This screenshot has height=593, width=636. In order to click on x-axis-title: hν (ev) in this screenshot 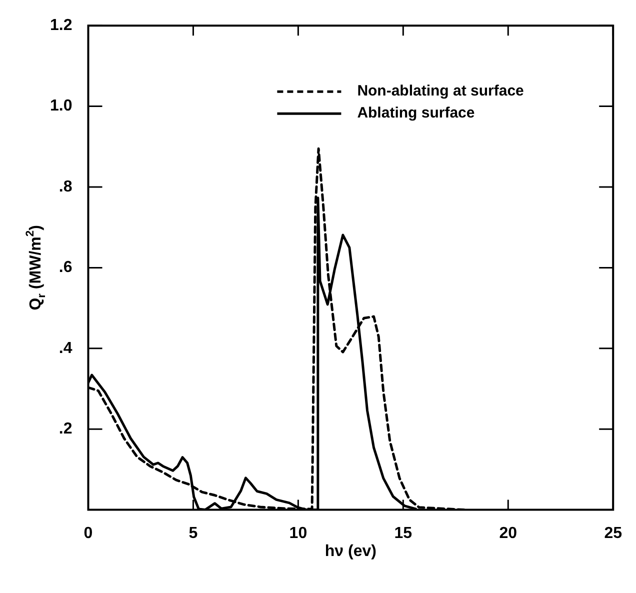, I will do `click(350, 551)`.